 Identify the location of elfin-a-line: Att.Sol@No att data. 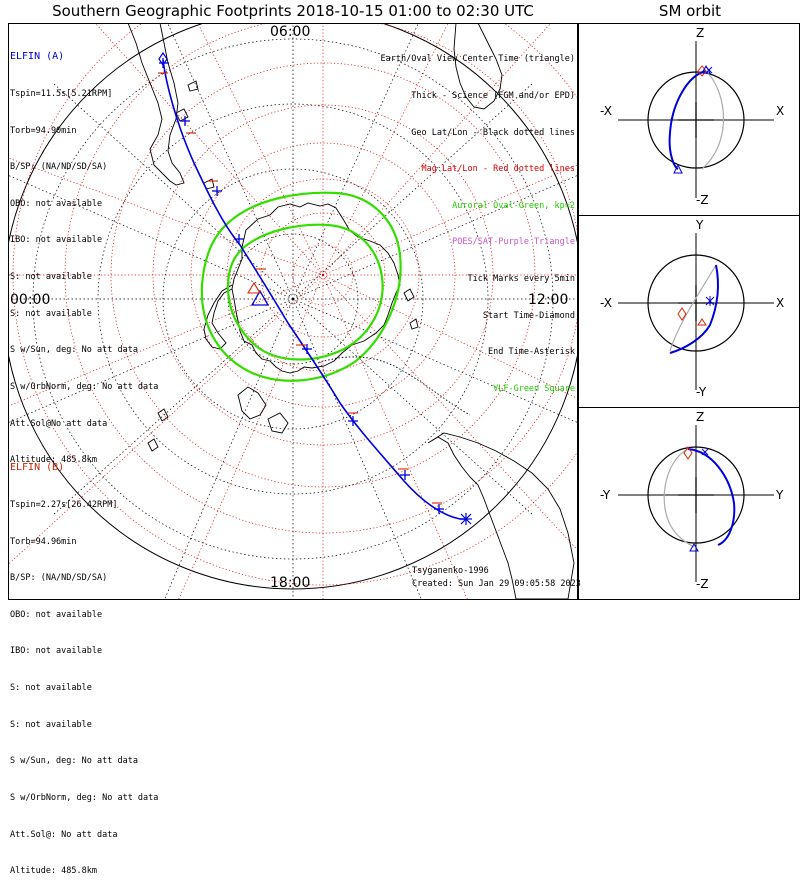
(59, 423).